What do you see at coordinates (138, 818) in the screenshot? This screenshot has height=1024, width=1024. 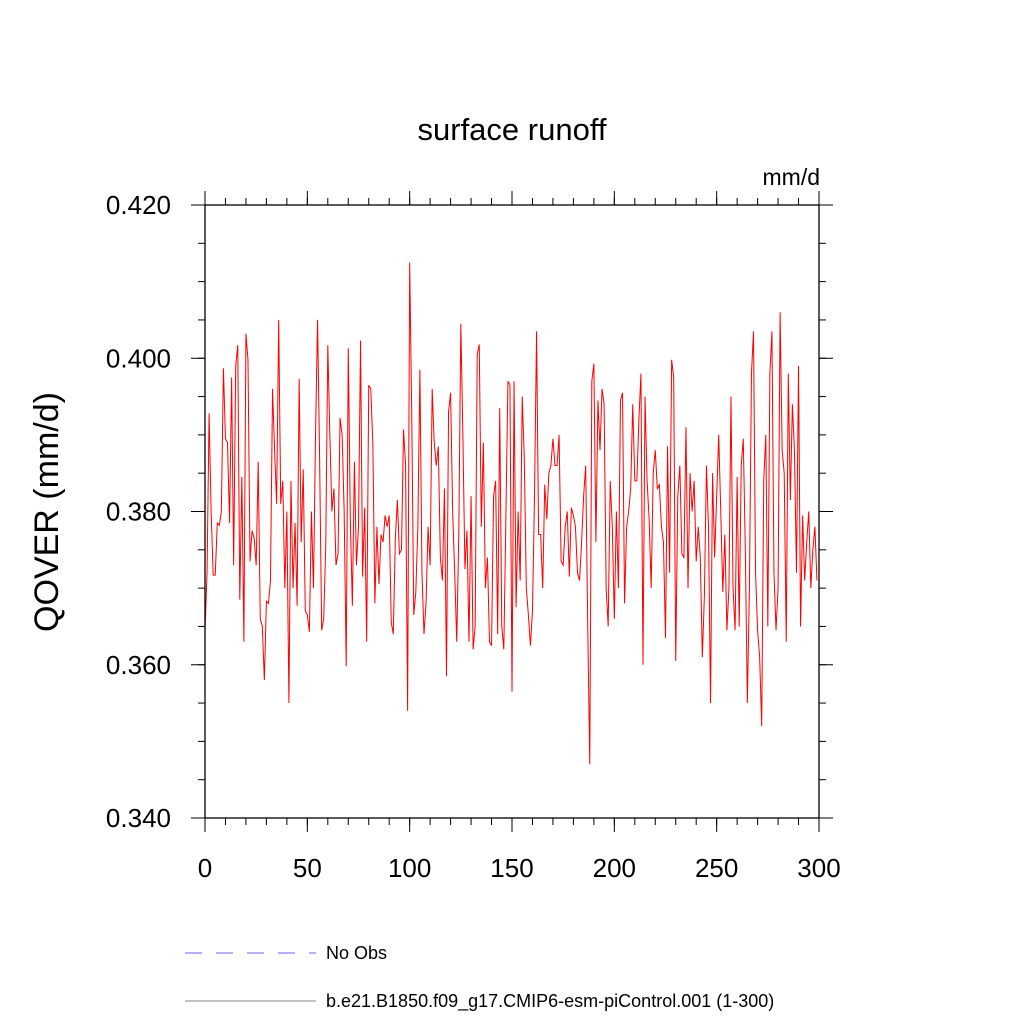 I see `y-tick-label: 0.340` at bounding box center [138, 818].